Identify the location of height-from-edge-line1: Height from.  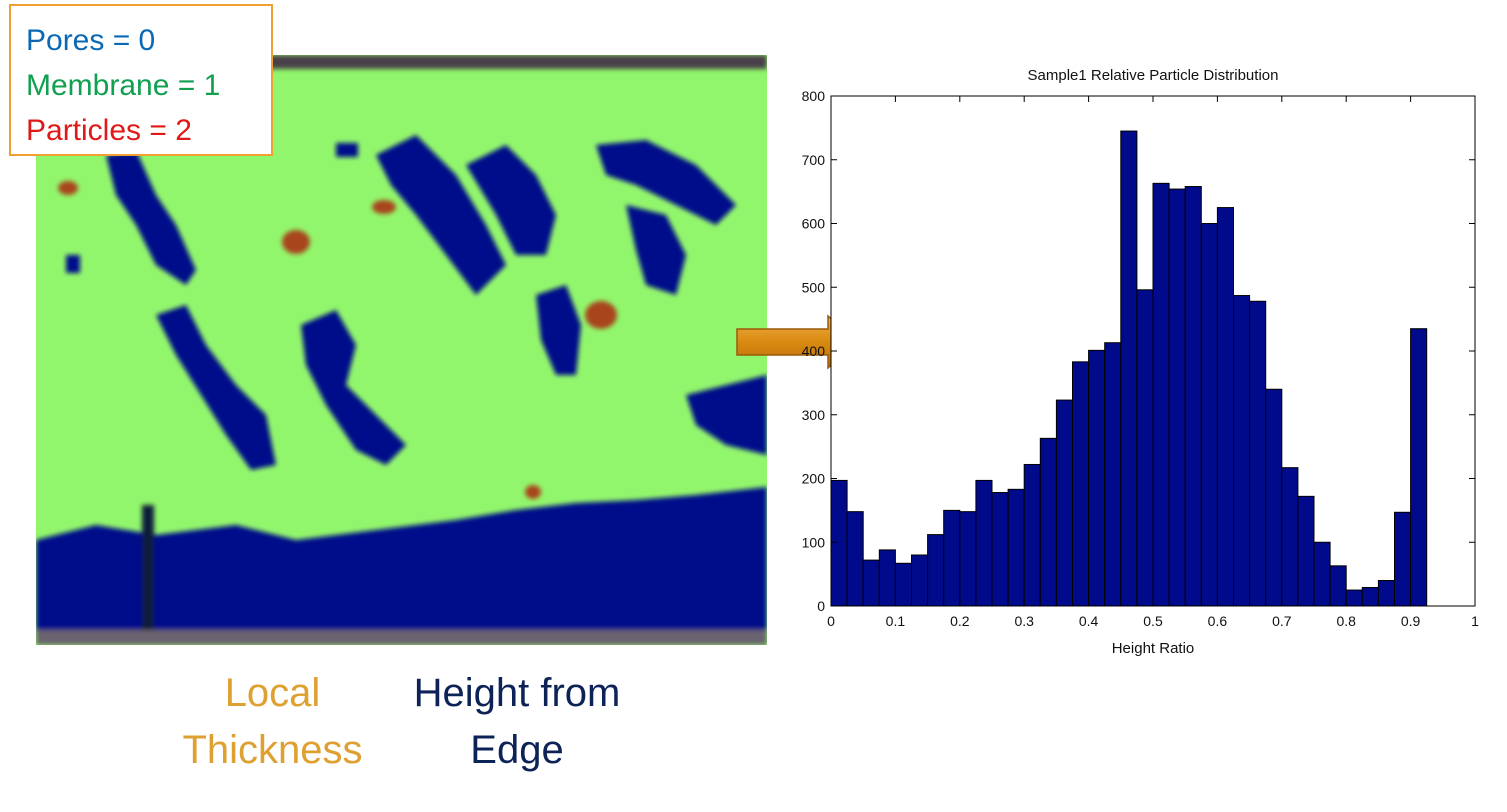
(517, 693).